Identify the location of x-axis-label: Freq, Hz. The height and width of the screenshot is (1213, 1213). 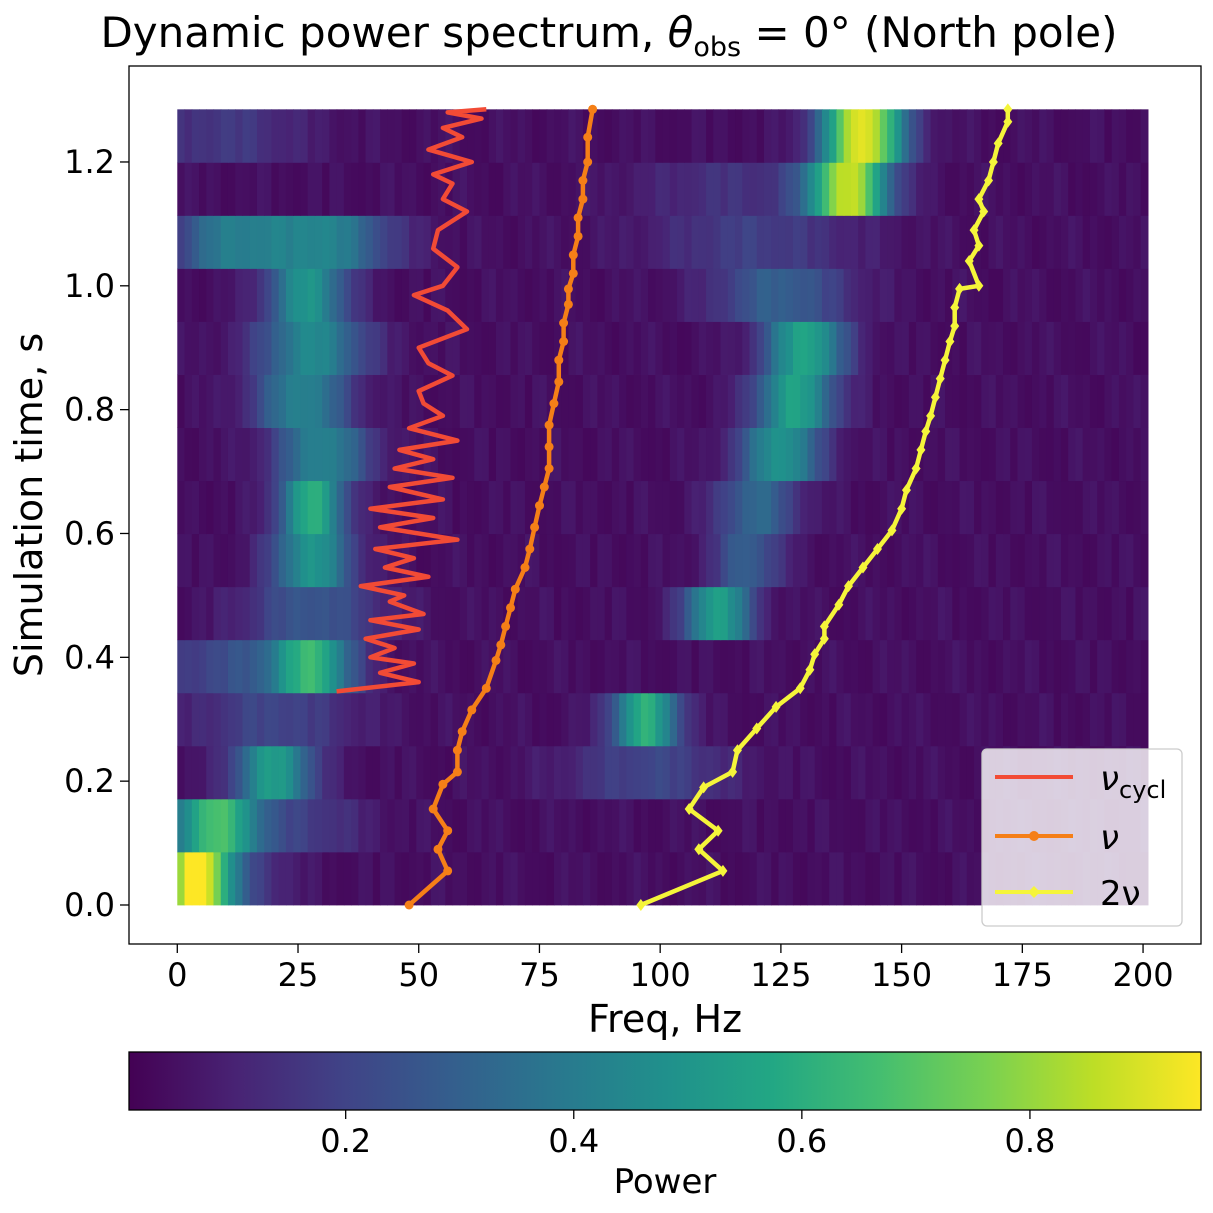
(665, 1019).